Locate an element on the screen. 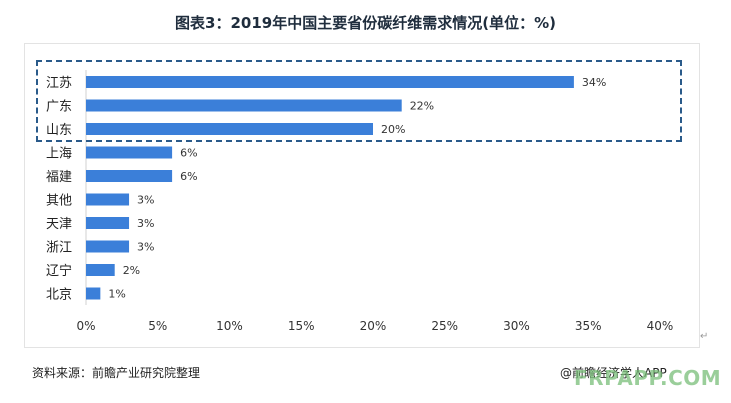 The width and height of the screenshot is (731, 403). site-watermark: FRPAPP.COM is located at coordinates (648, 378).